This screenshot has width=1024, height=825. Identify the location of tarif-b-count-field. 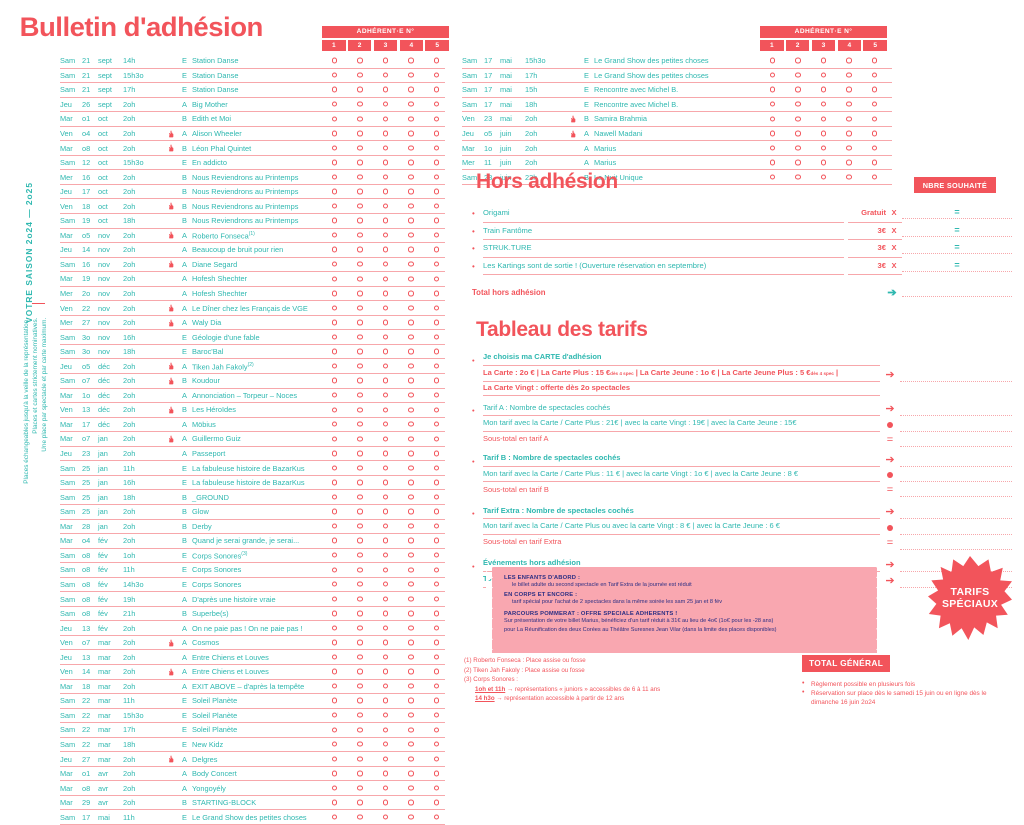
(956, 462).